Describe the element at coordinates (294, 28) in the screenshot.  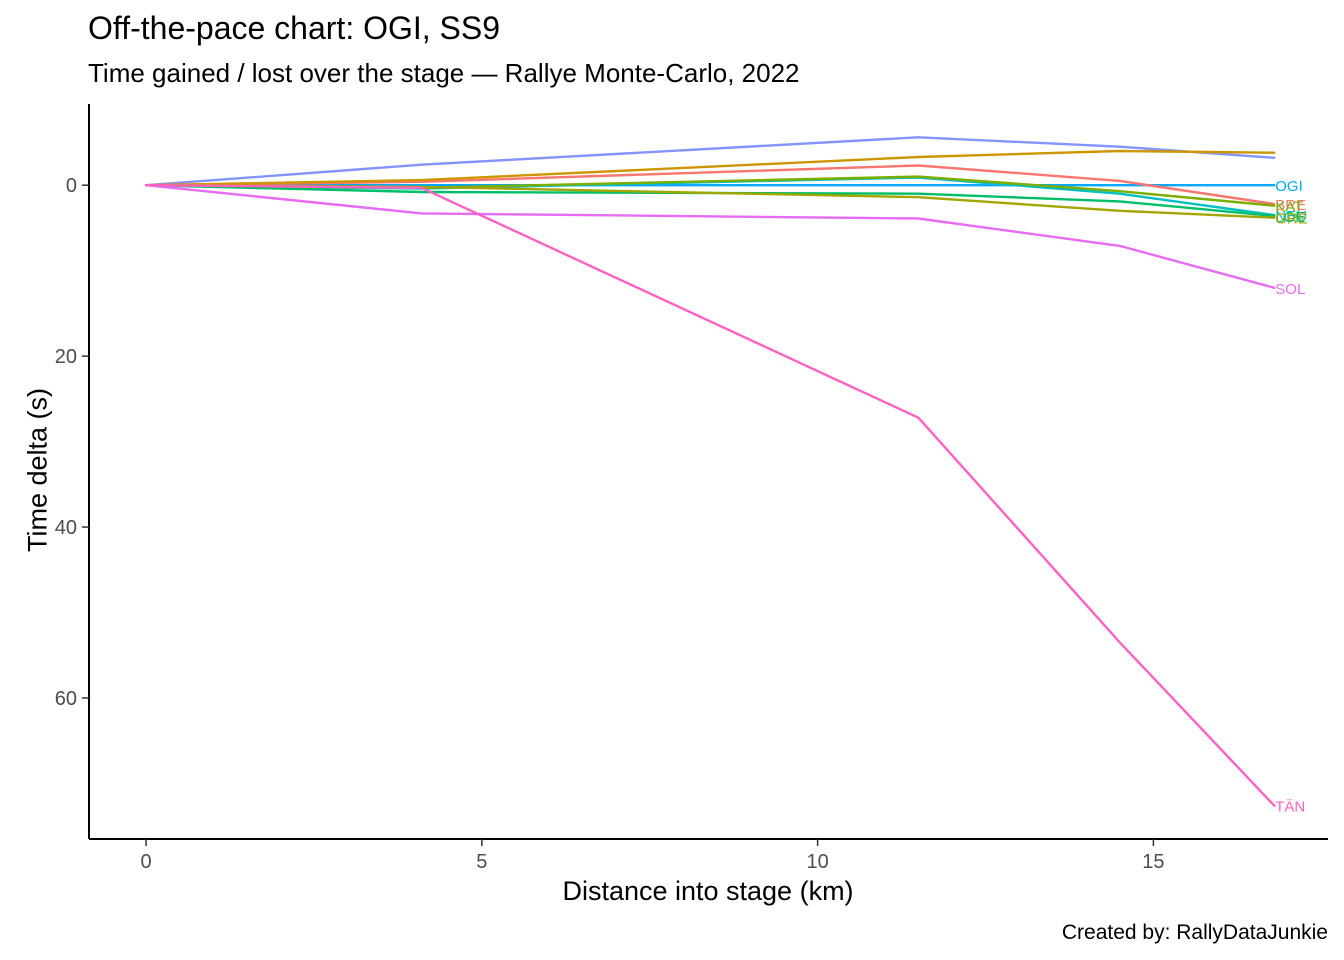
I see `chart-title: Off-the-pace chart: OGI, SS9` at that location.